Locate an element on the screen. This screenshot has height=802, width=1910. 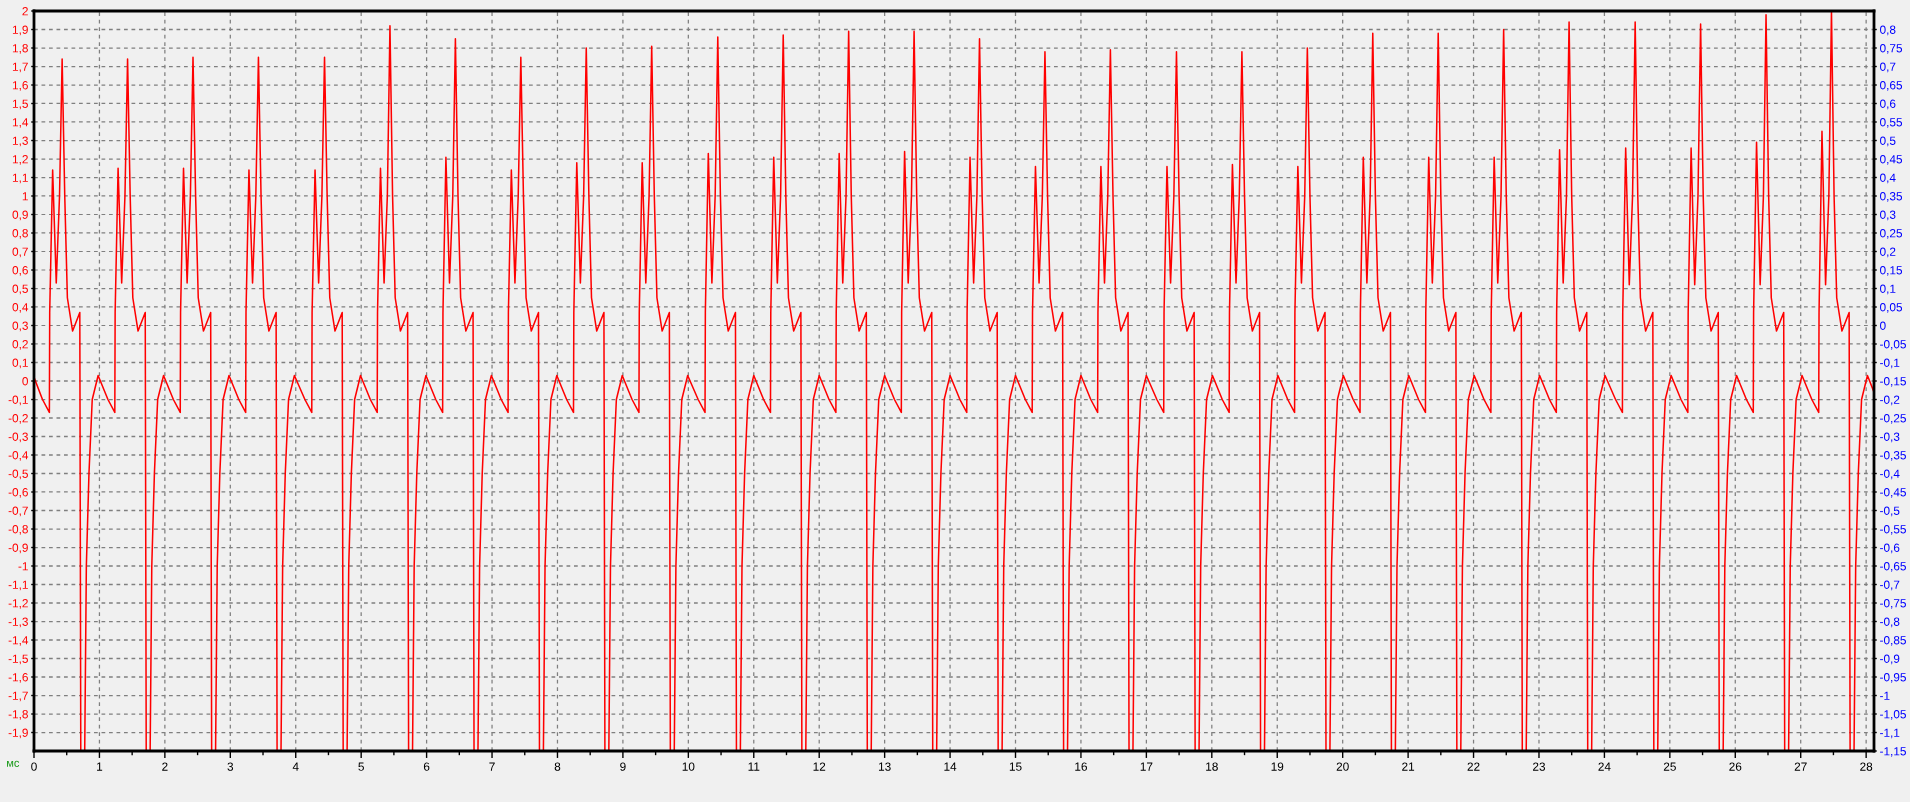
x-tick-label: 19 is located at coordinates (1277, 766).